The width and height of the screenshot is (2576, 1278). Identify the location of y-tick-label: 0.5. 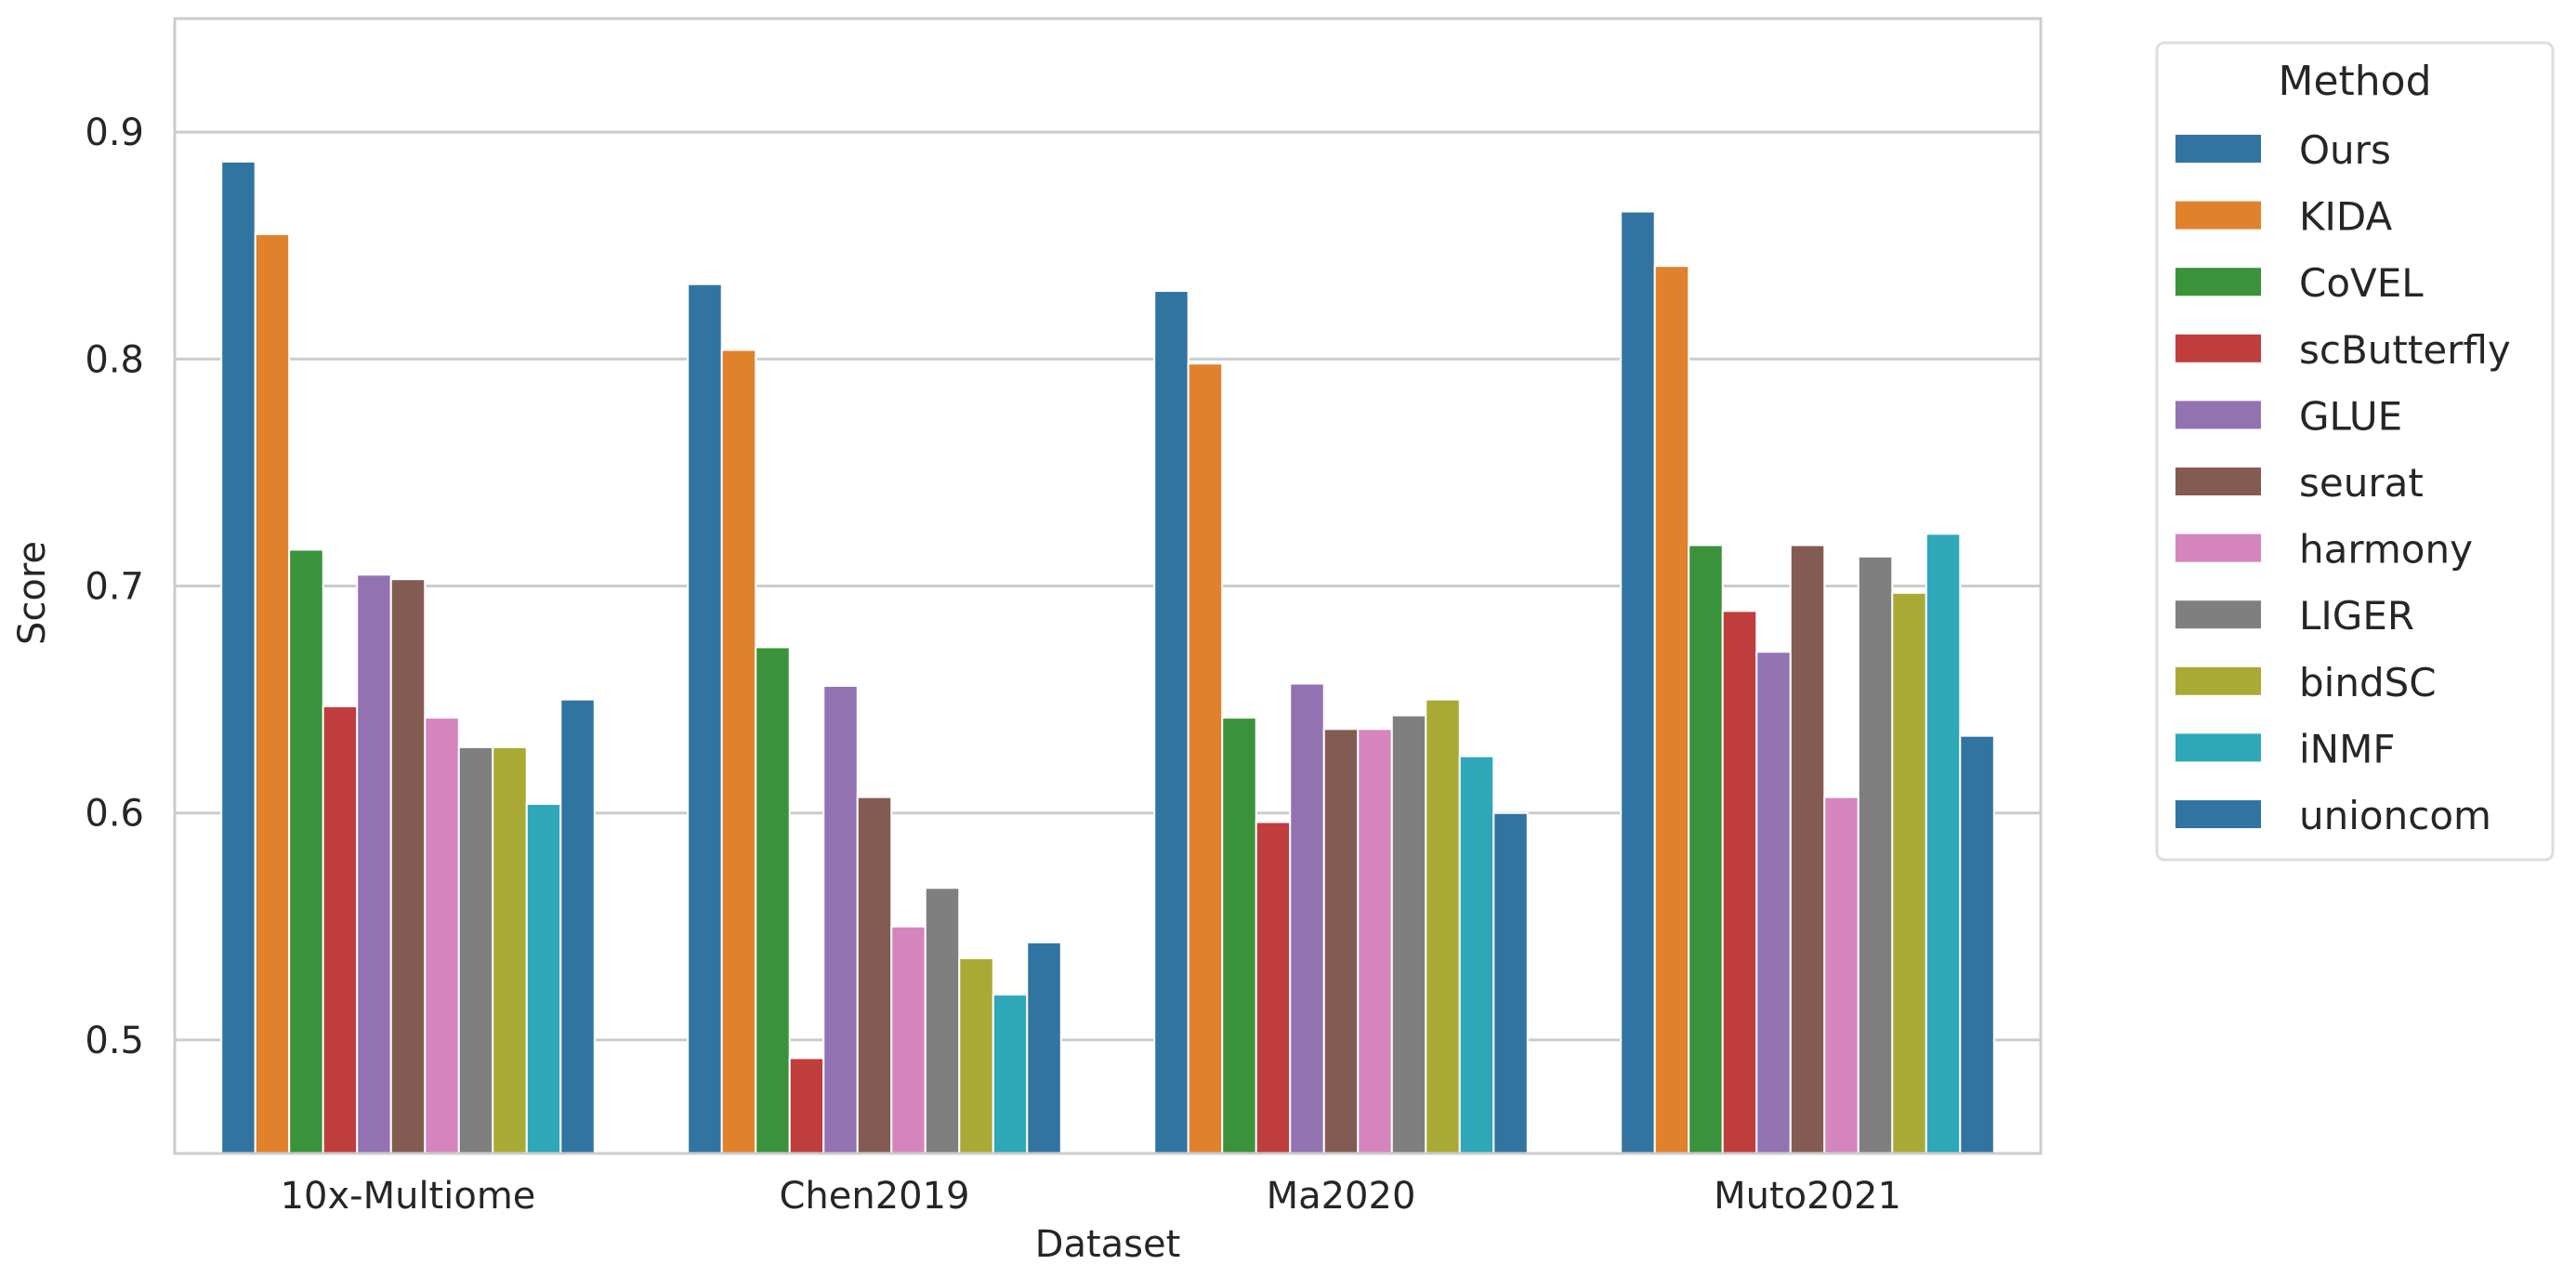
(114, 1041).